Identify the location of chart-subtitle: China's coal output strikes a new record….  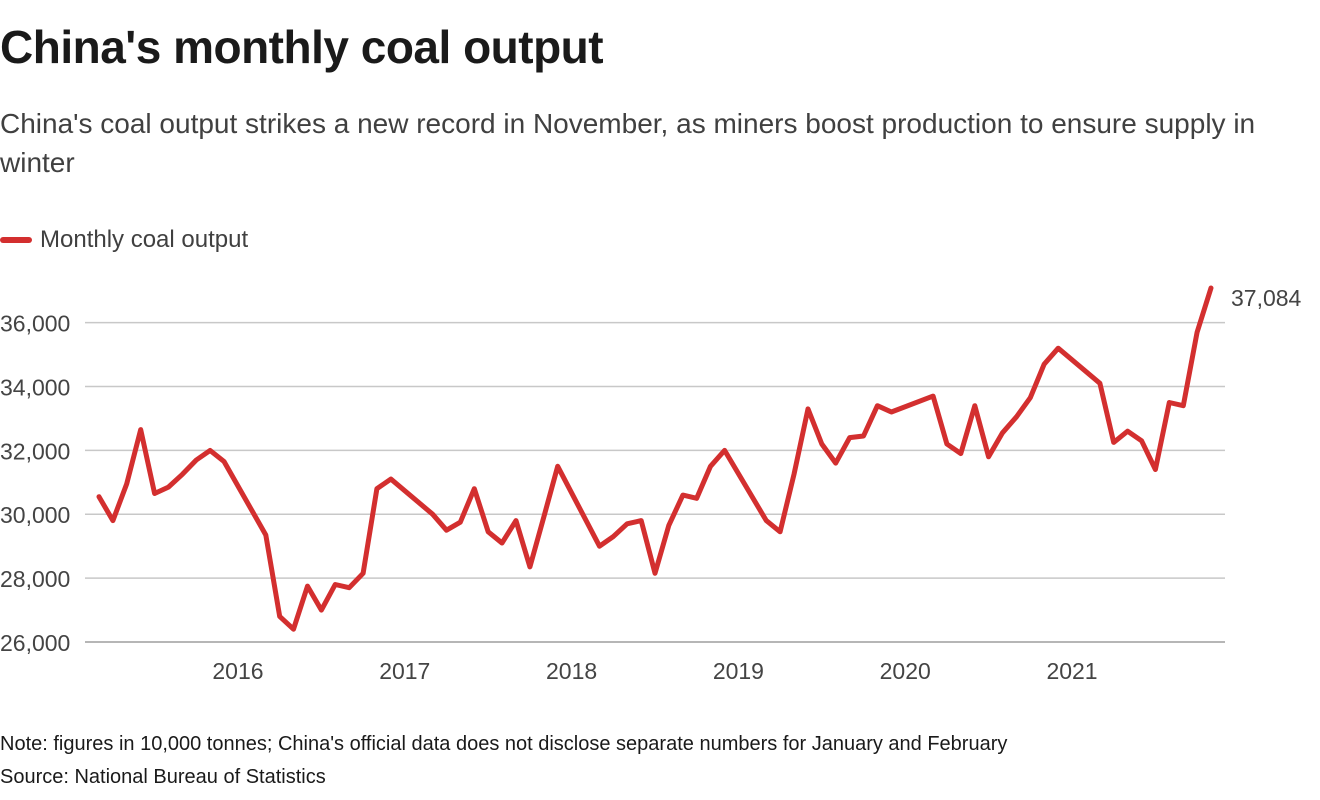
(628, 143).